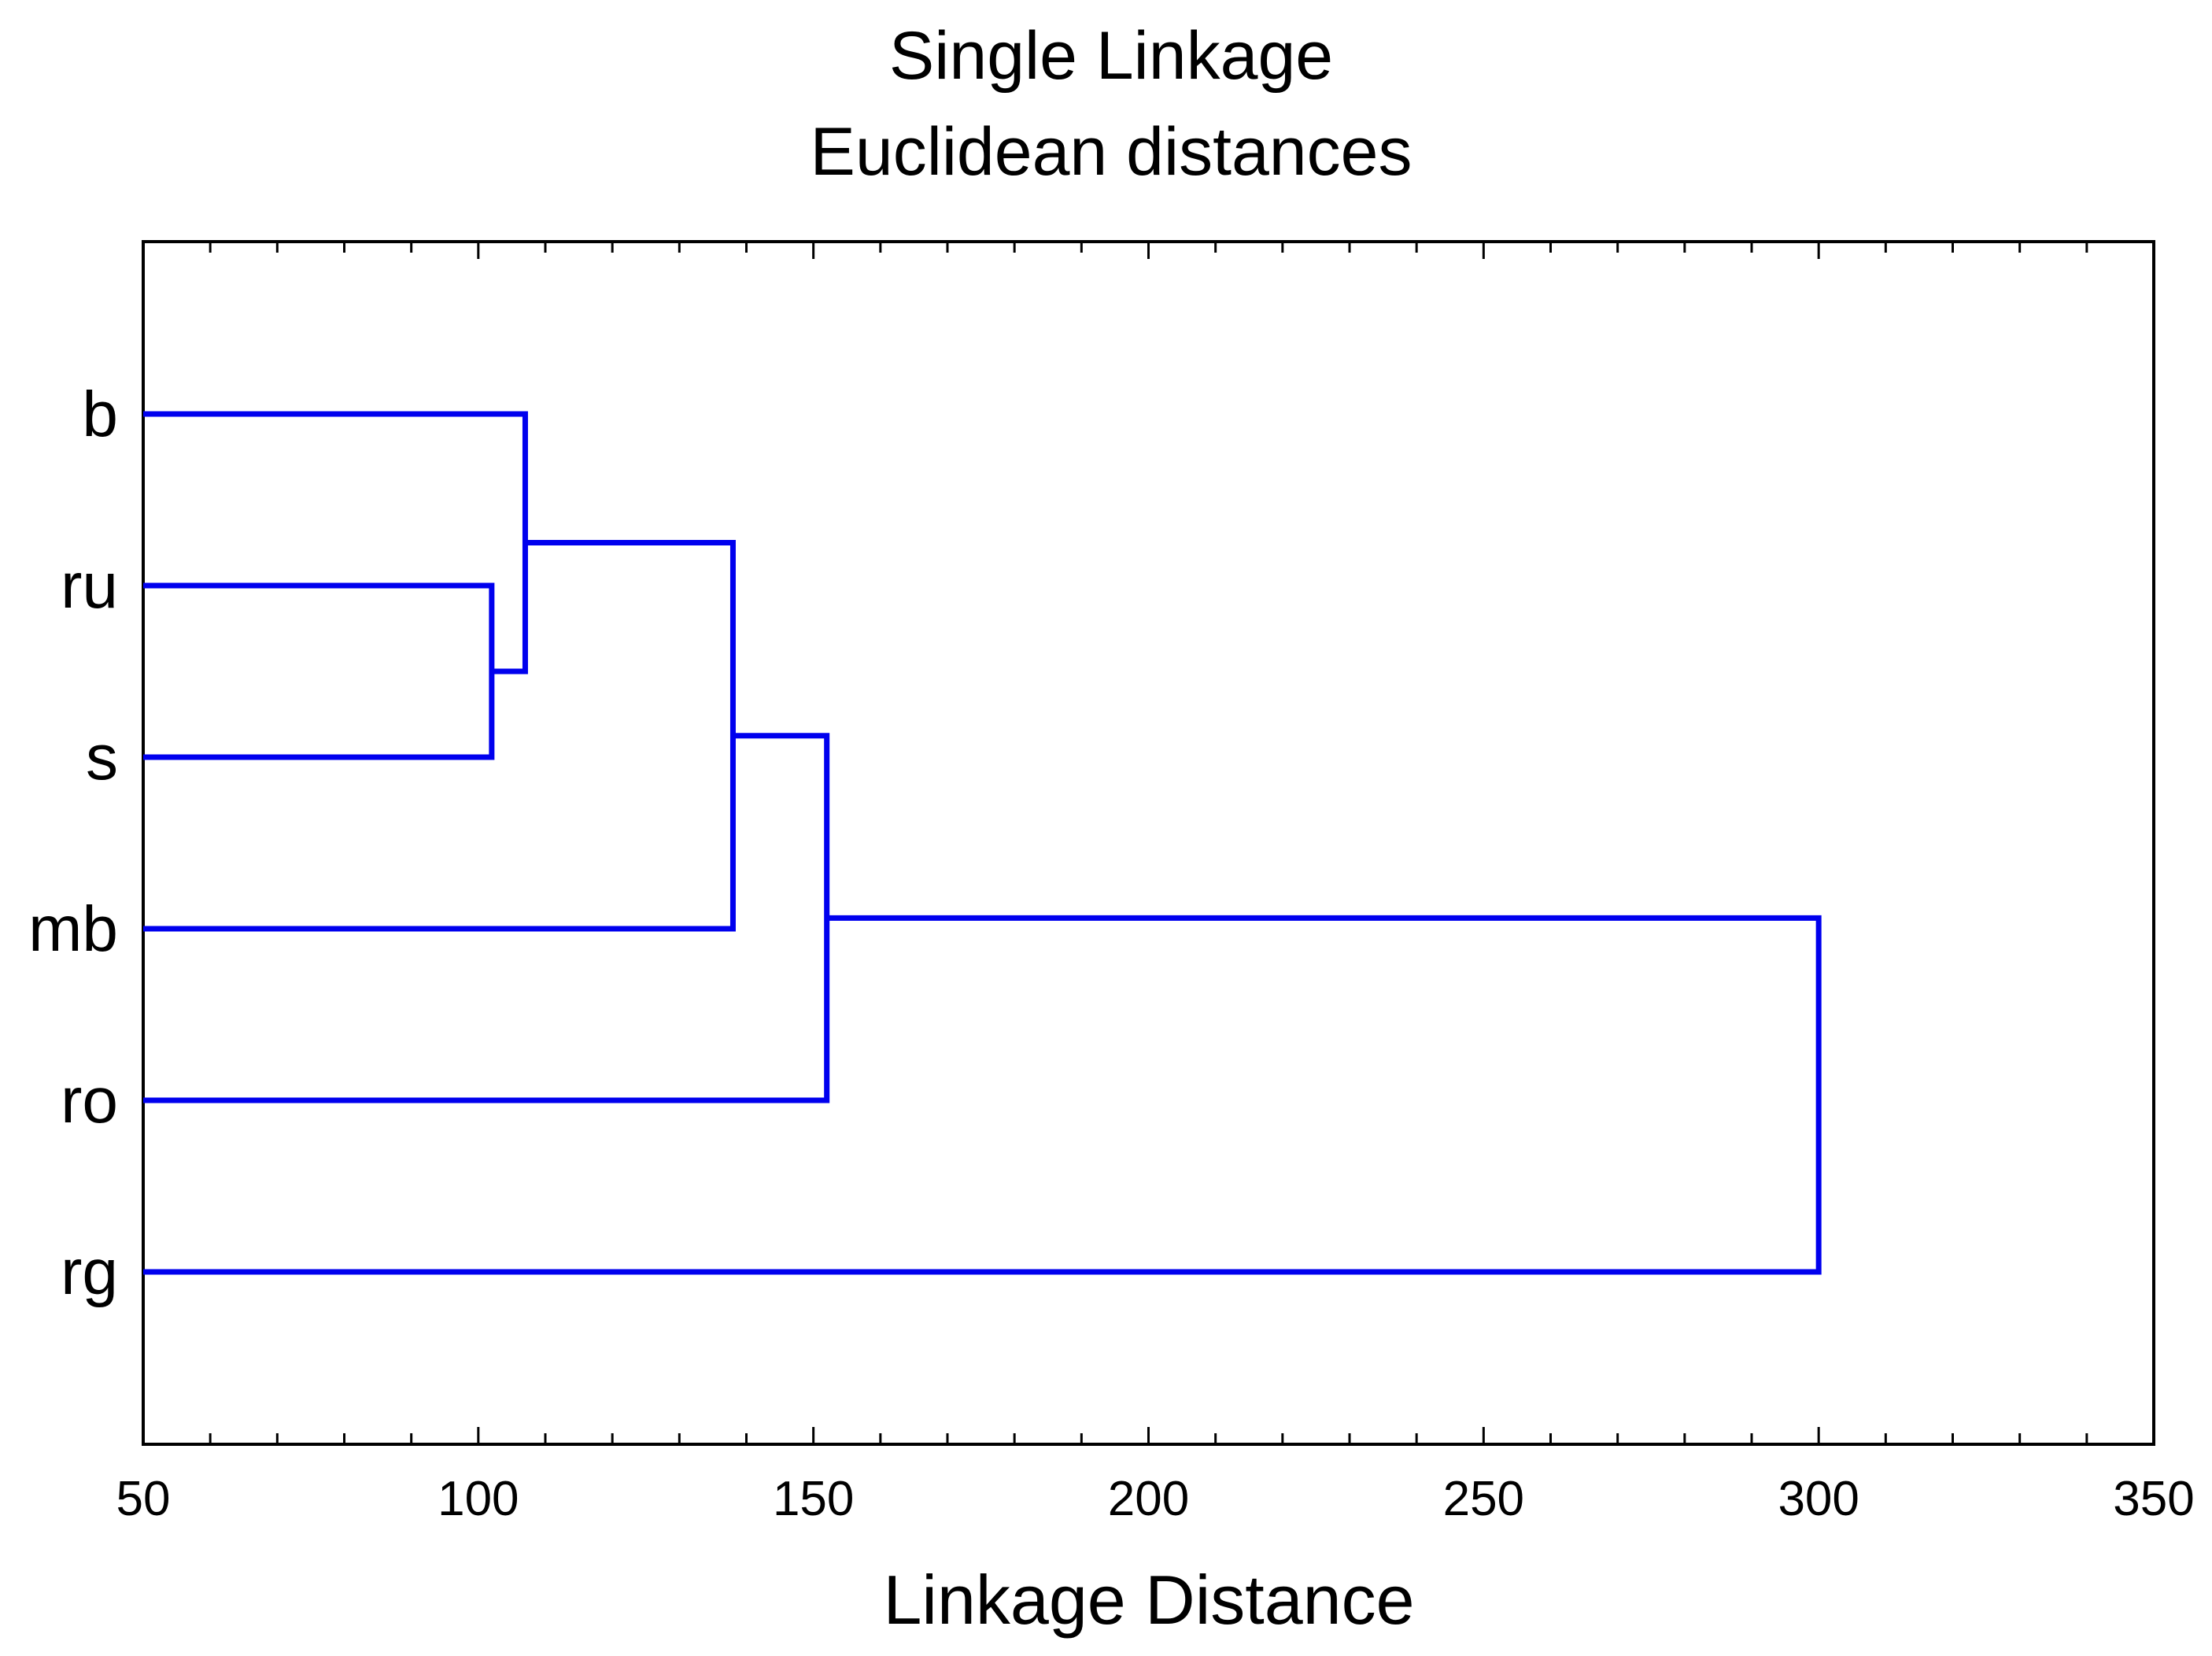  I want to click on leaf-labels: b ru s mb ro rg, so click(73, 843).